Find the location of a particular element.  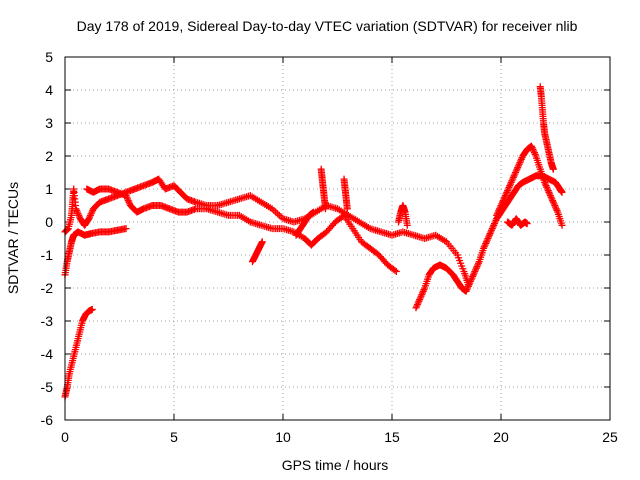

y-tick-label: 4 is located at coordinates (49, 90).